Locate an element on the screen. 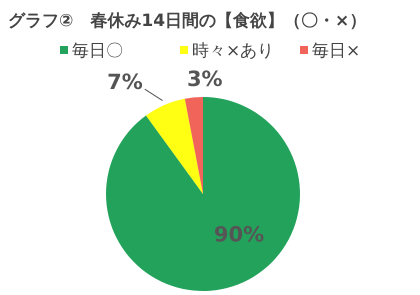  legend-label: 毎日〇 is located at coordinates (97, 51).